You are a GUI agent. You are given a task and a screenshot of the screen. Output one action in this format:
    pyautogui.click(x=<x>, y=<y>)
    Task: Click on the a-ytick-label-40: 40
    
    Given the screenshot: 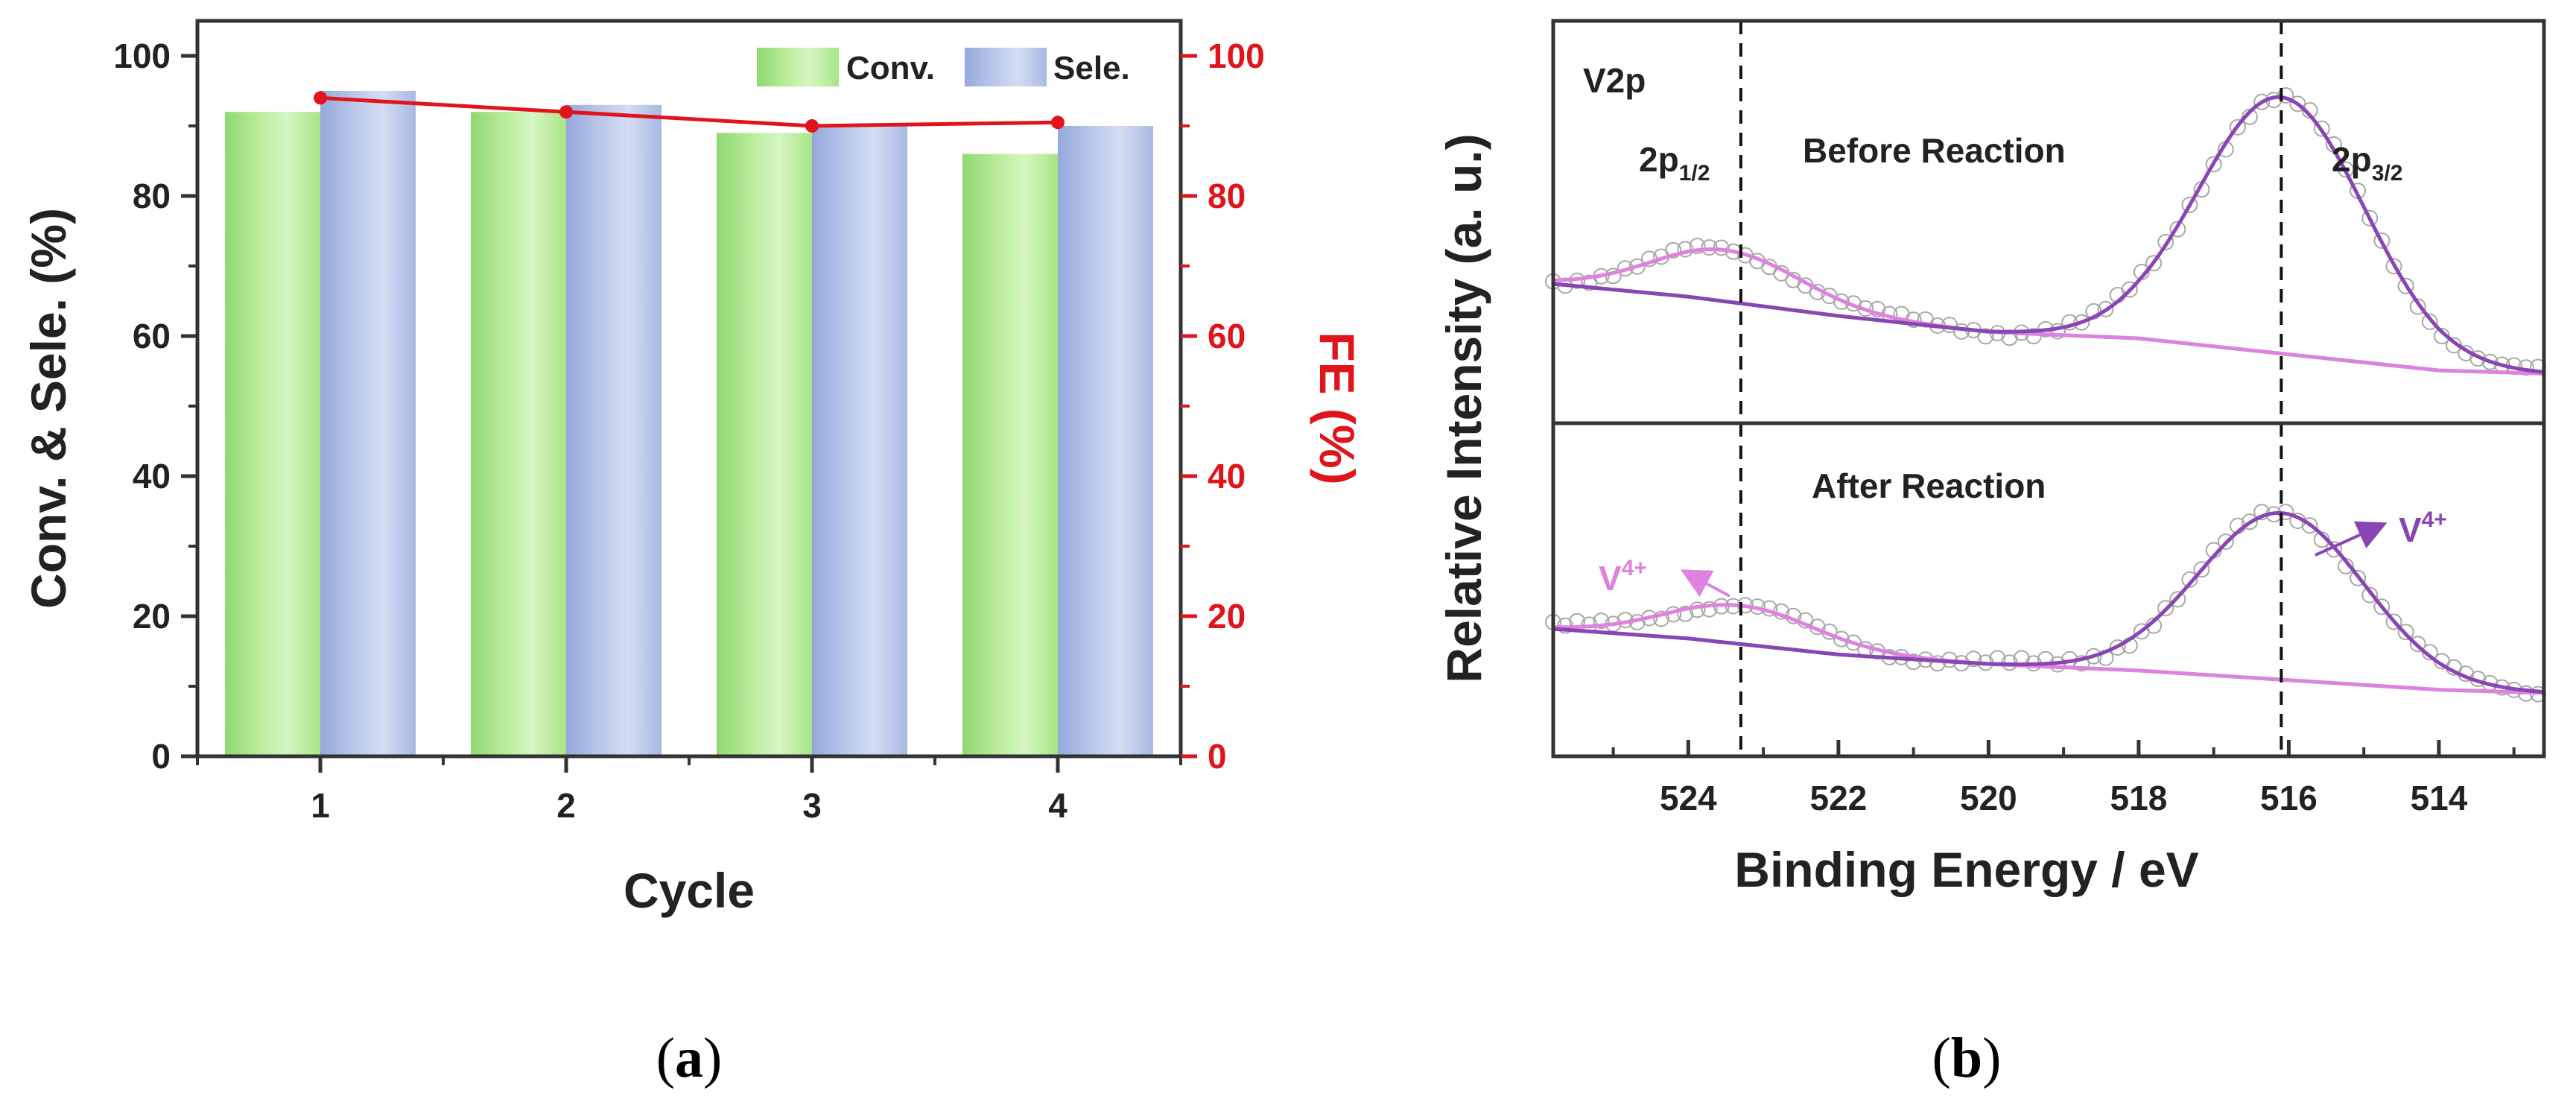 What is the action you would take?
    pyautogui.click(x=152, y=476)
    